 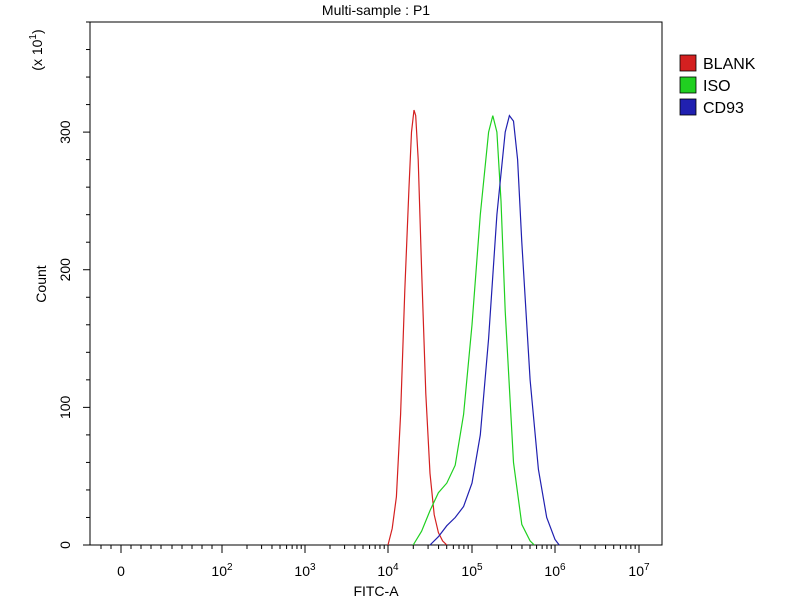 What do you see at coordinates (376, 591) in the screenshot?
I see `x-axis-label: FITC-A` at bounding box center [376, 591].